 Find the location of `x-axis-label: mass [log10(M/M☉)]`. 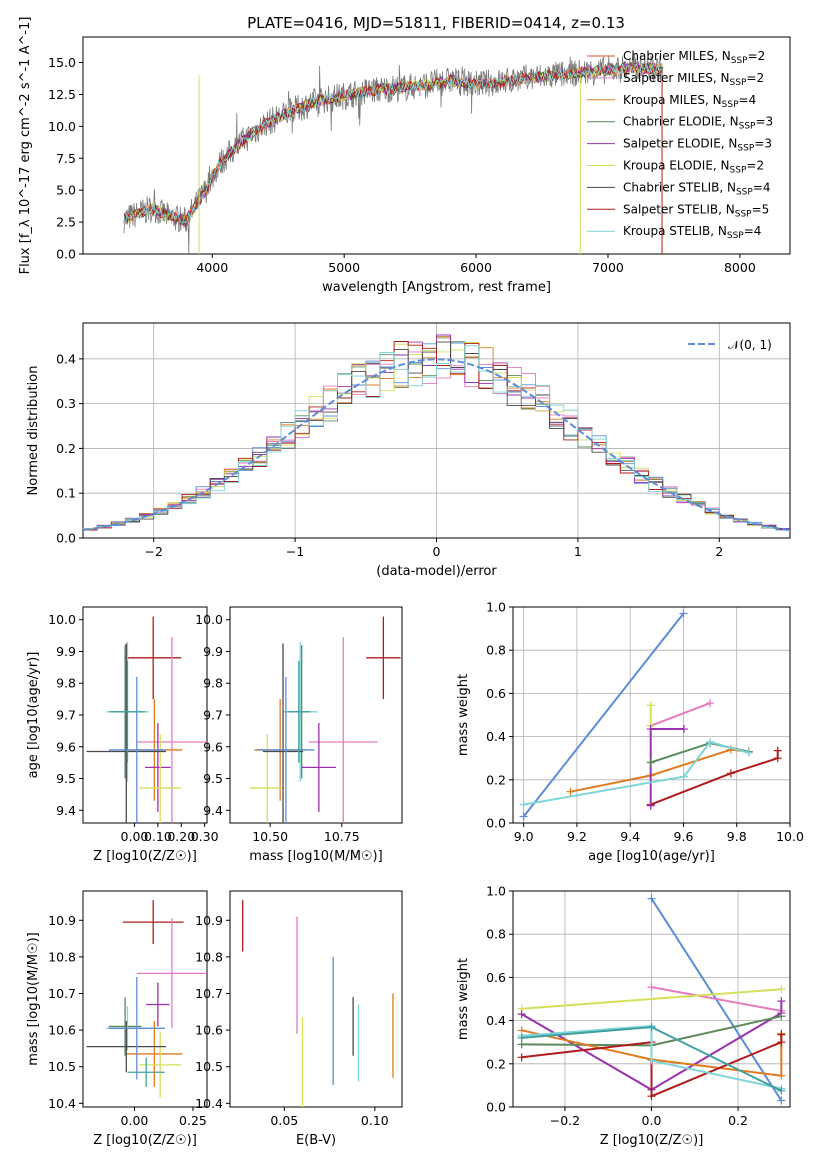

x-axis-label: mass [log10(M/M☉)] is located at coordinates (315, 856).